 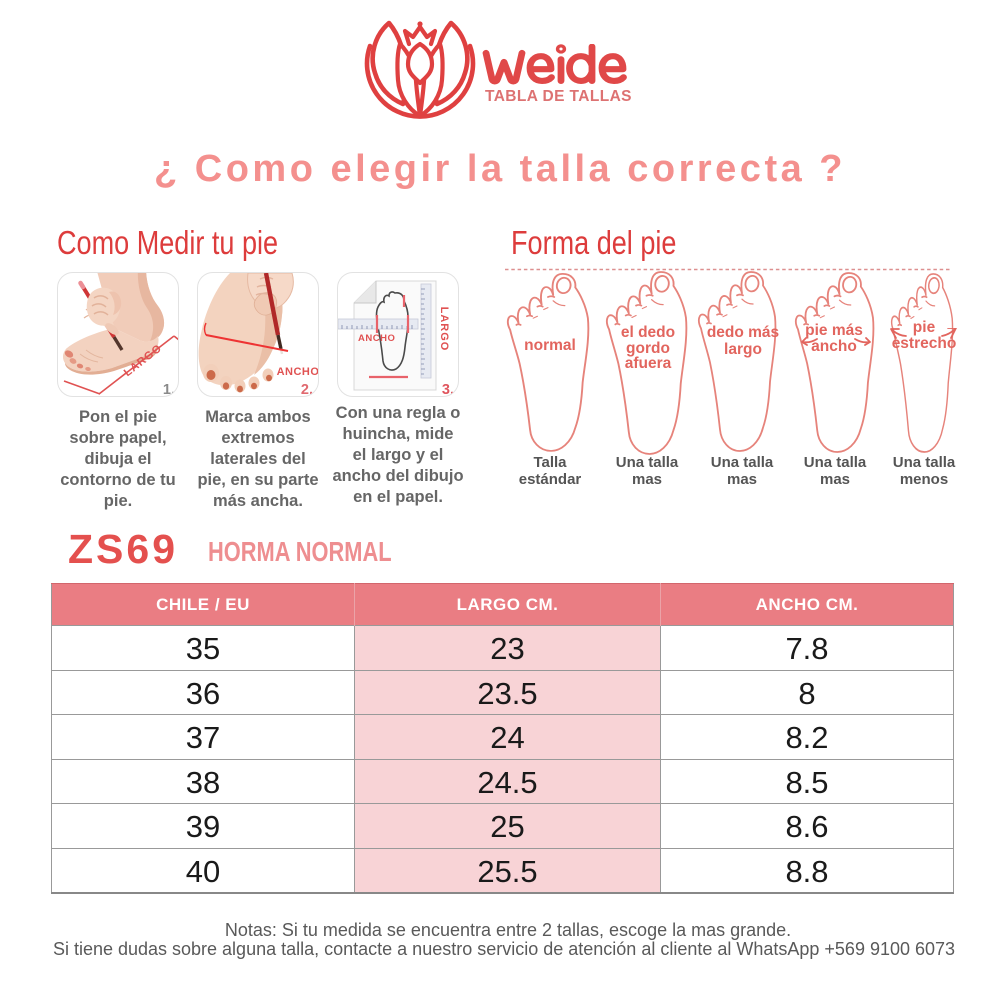 What do you see at coordinates (169, 389) in the screenshot?
I see `svg-text: 1.` at bounding box center [169, 389].